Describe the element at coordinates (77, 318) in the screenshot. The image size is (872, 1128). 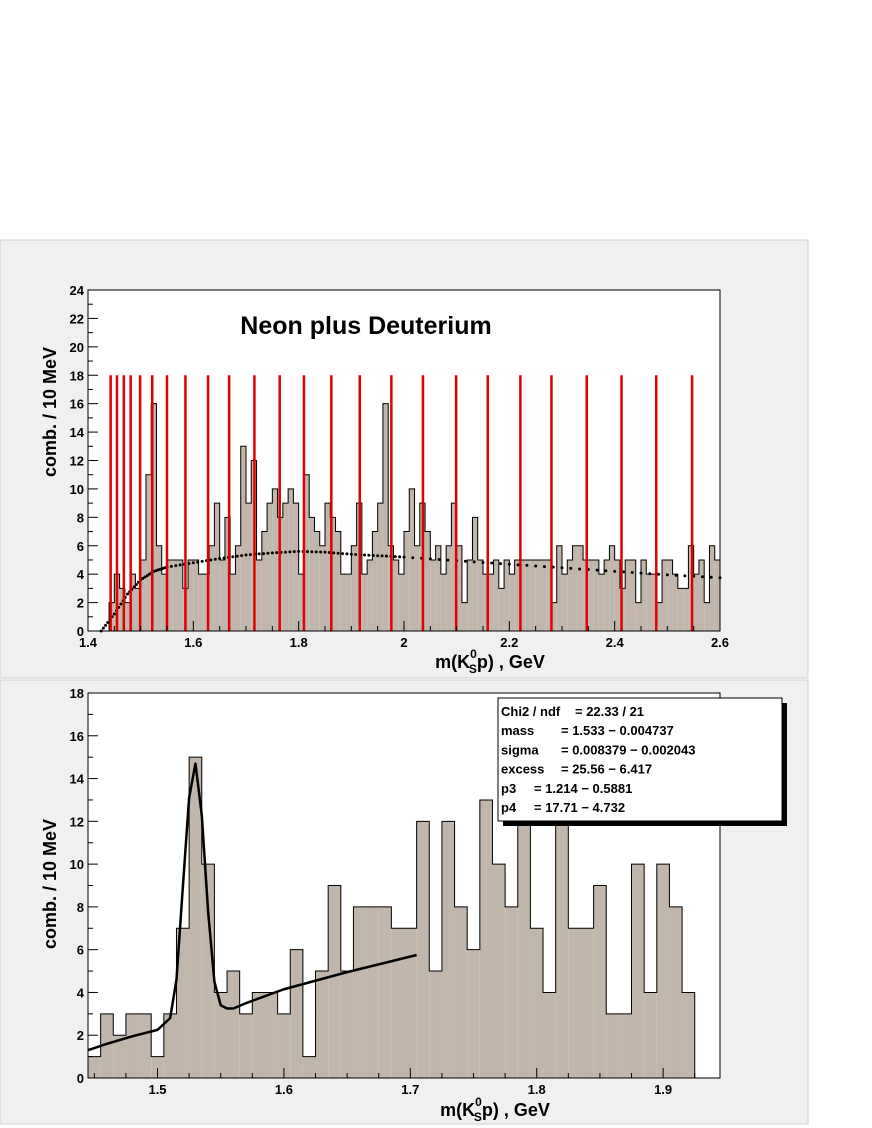
I see `y-tick-label: 22` at that location.